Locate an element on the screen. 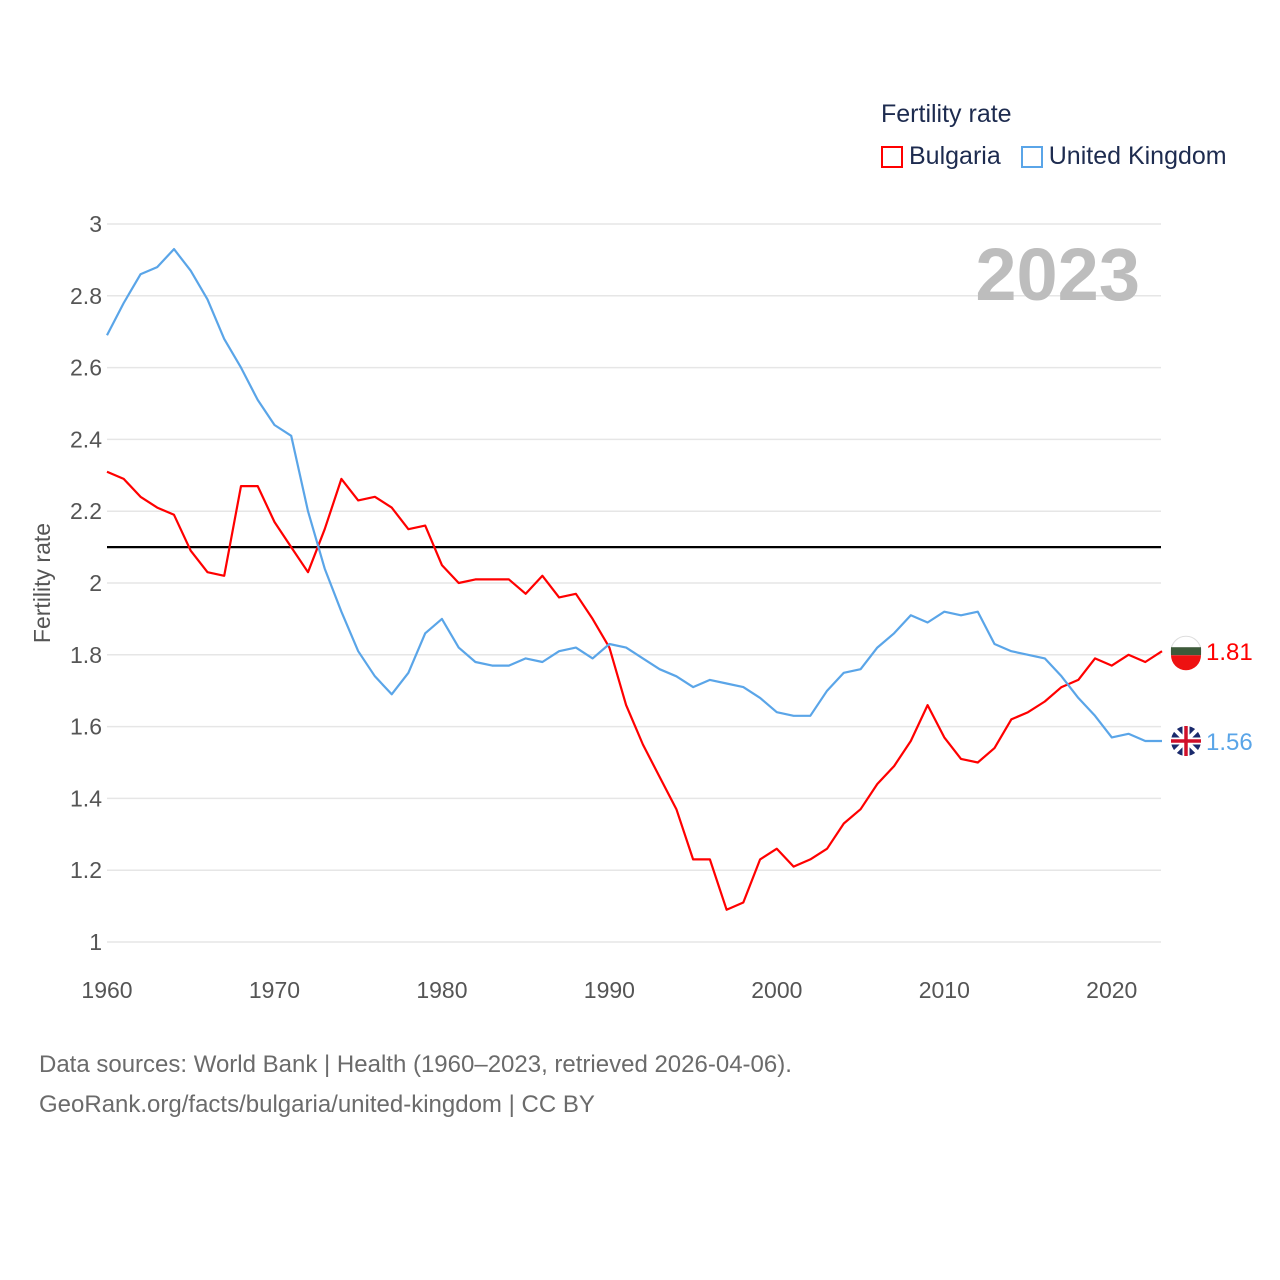 The image size is (1280, 1280). y-tick-label: 3 is located at coordinates (95, 224).